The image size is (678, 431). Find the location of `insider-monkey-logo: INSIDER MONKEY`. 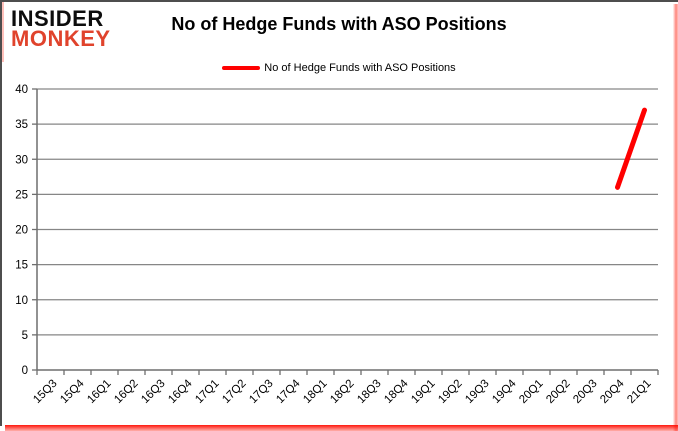

insider-monkey-logo: INSIDER MONKEY is located at coordinates (61, 29).